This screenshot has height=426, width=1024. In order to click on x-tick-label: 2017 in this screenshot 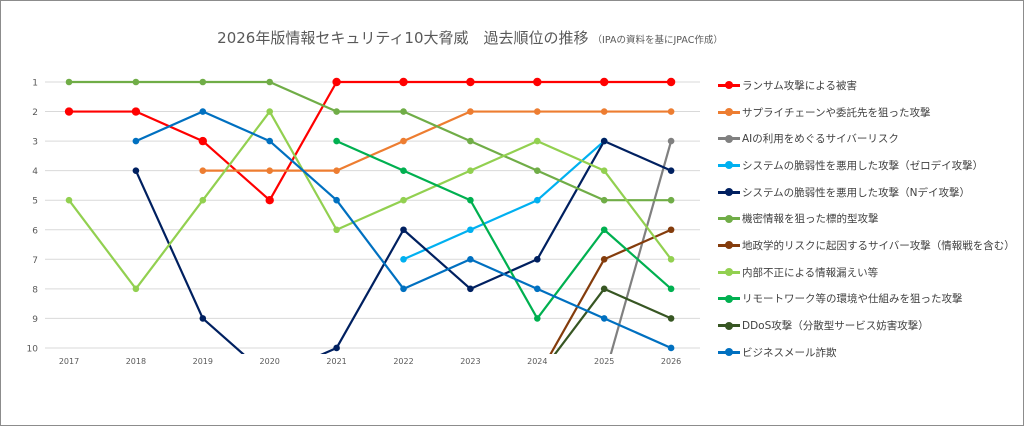, I will do `click(69, 361)`.